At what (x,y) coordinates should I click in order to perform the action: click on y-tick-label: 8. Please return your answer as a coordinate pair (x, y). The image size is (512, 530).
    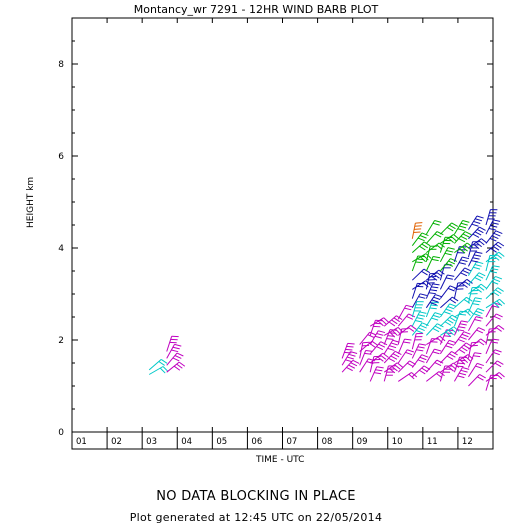
    Looking at the image, I should click on (61, 65).